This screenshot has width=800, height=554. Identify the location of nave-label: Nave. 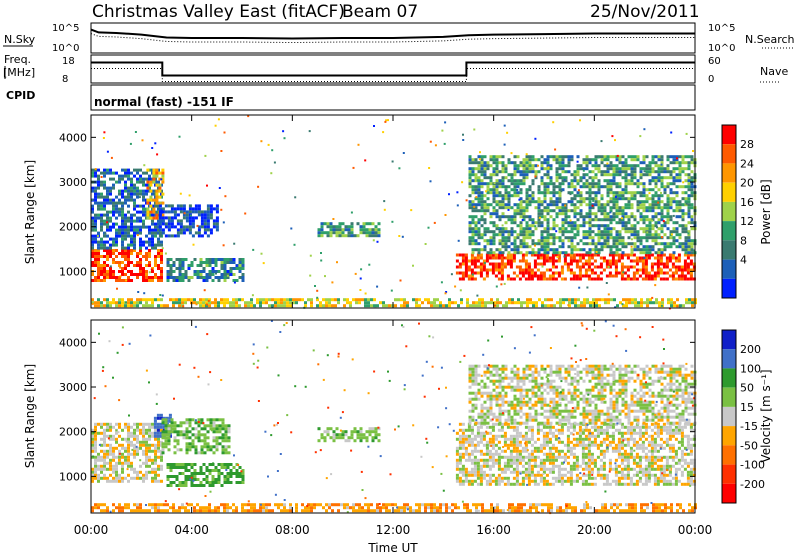
(774, 71).